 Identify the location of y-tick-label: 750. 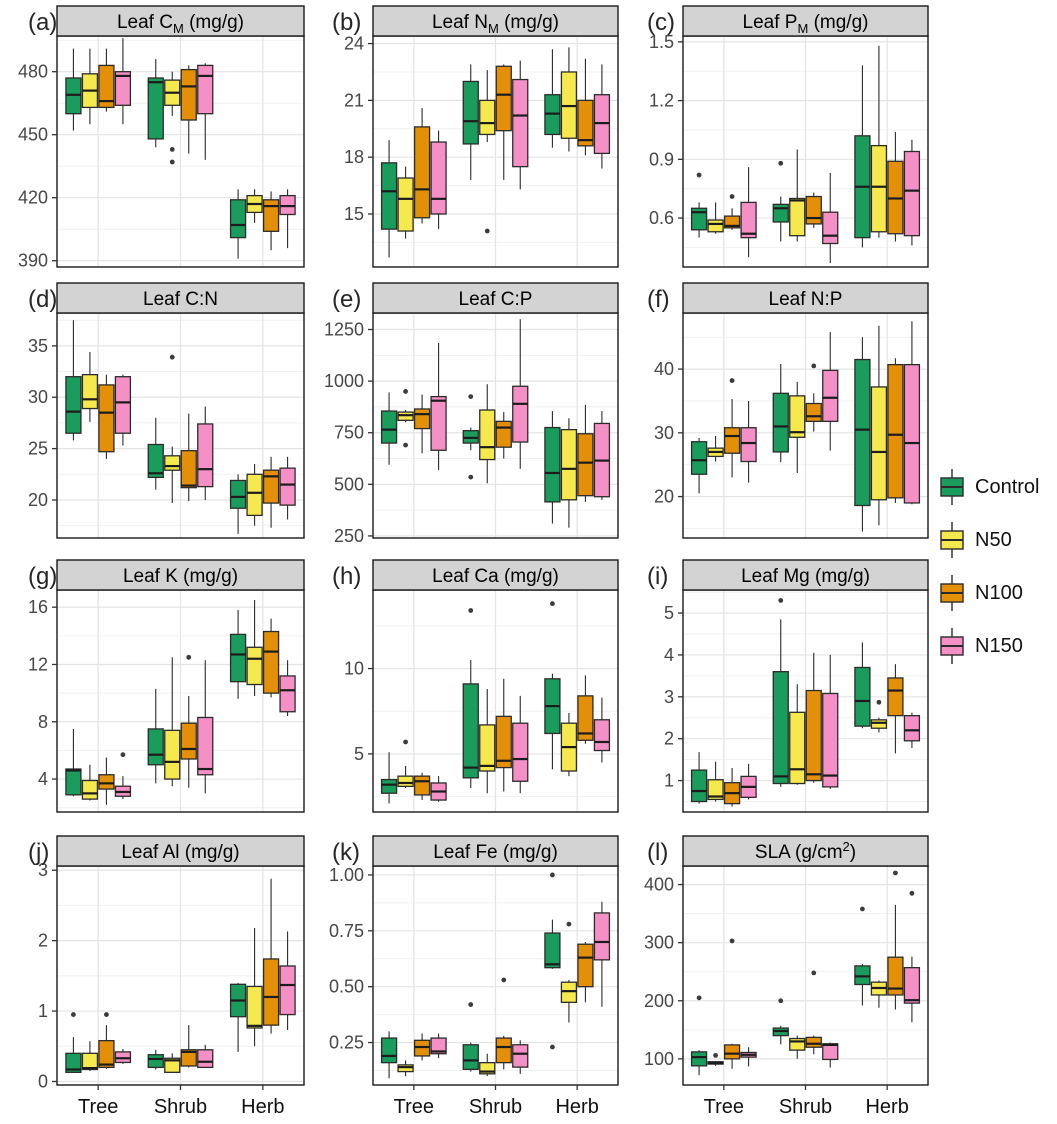
(349, 433).